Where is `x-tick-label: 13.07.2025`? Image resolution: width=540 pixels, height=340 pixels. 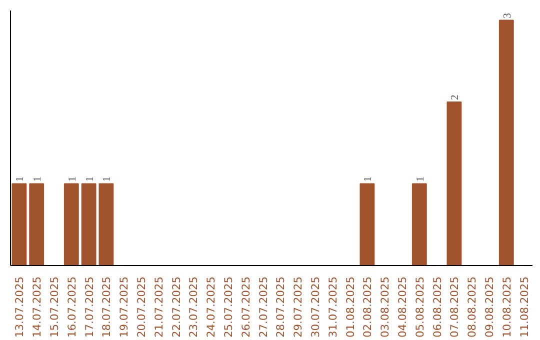 x-tick-label: 13.07.2025 is located at coordinates (19, 307).